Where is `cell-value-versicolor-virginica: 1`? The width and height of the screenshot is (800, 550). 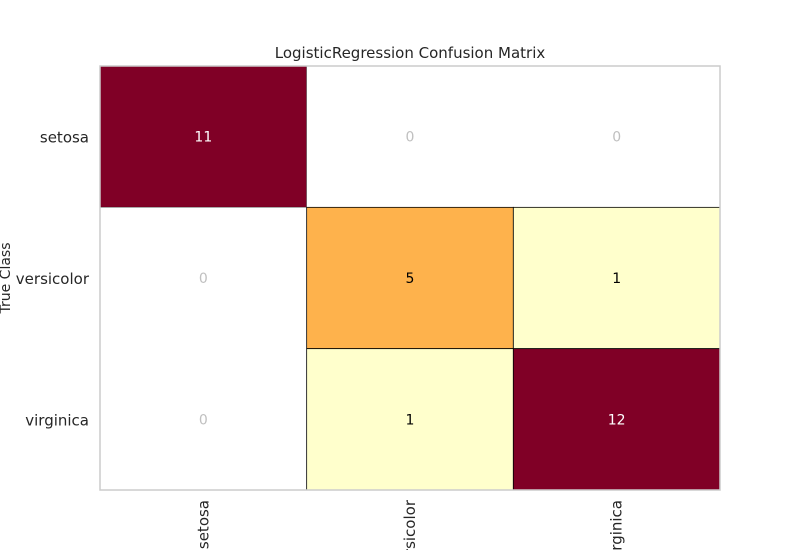
cell-value-versicolor-virginica: 1 is located at coordinates (616, 279).